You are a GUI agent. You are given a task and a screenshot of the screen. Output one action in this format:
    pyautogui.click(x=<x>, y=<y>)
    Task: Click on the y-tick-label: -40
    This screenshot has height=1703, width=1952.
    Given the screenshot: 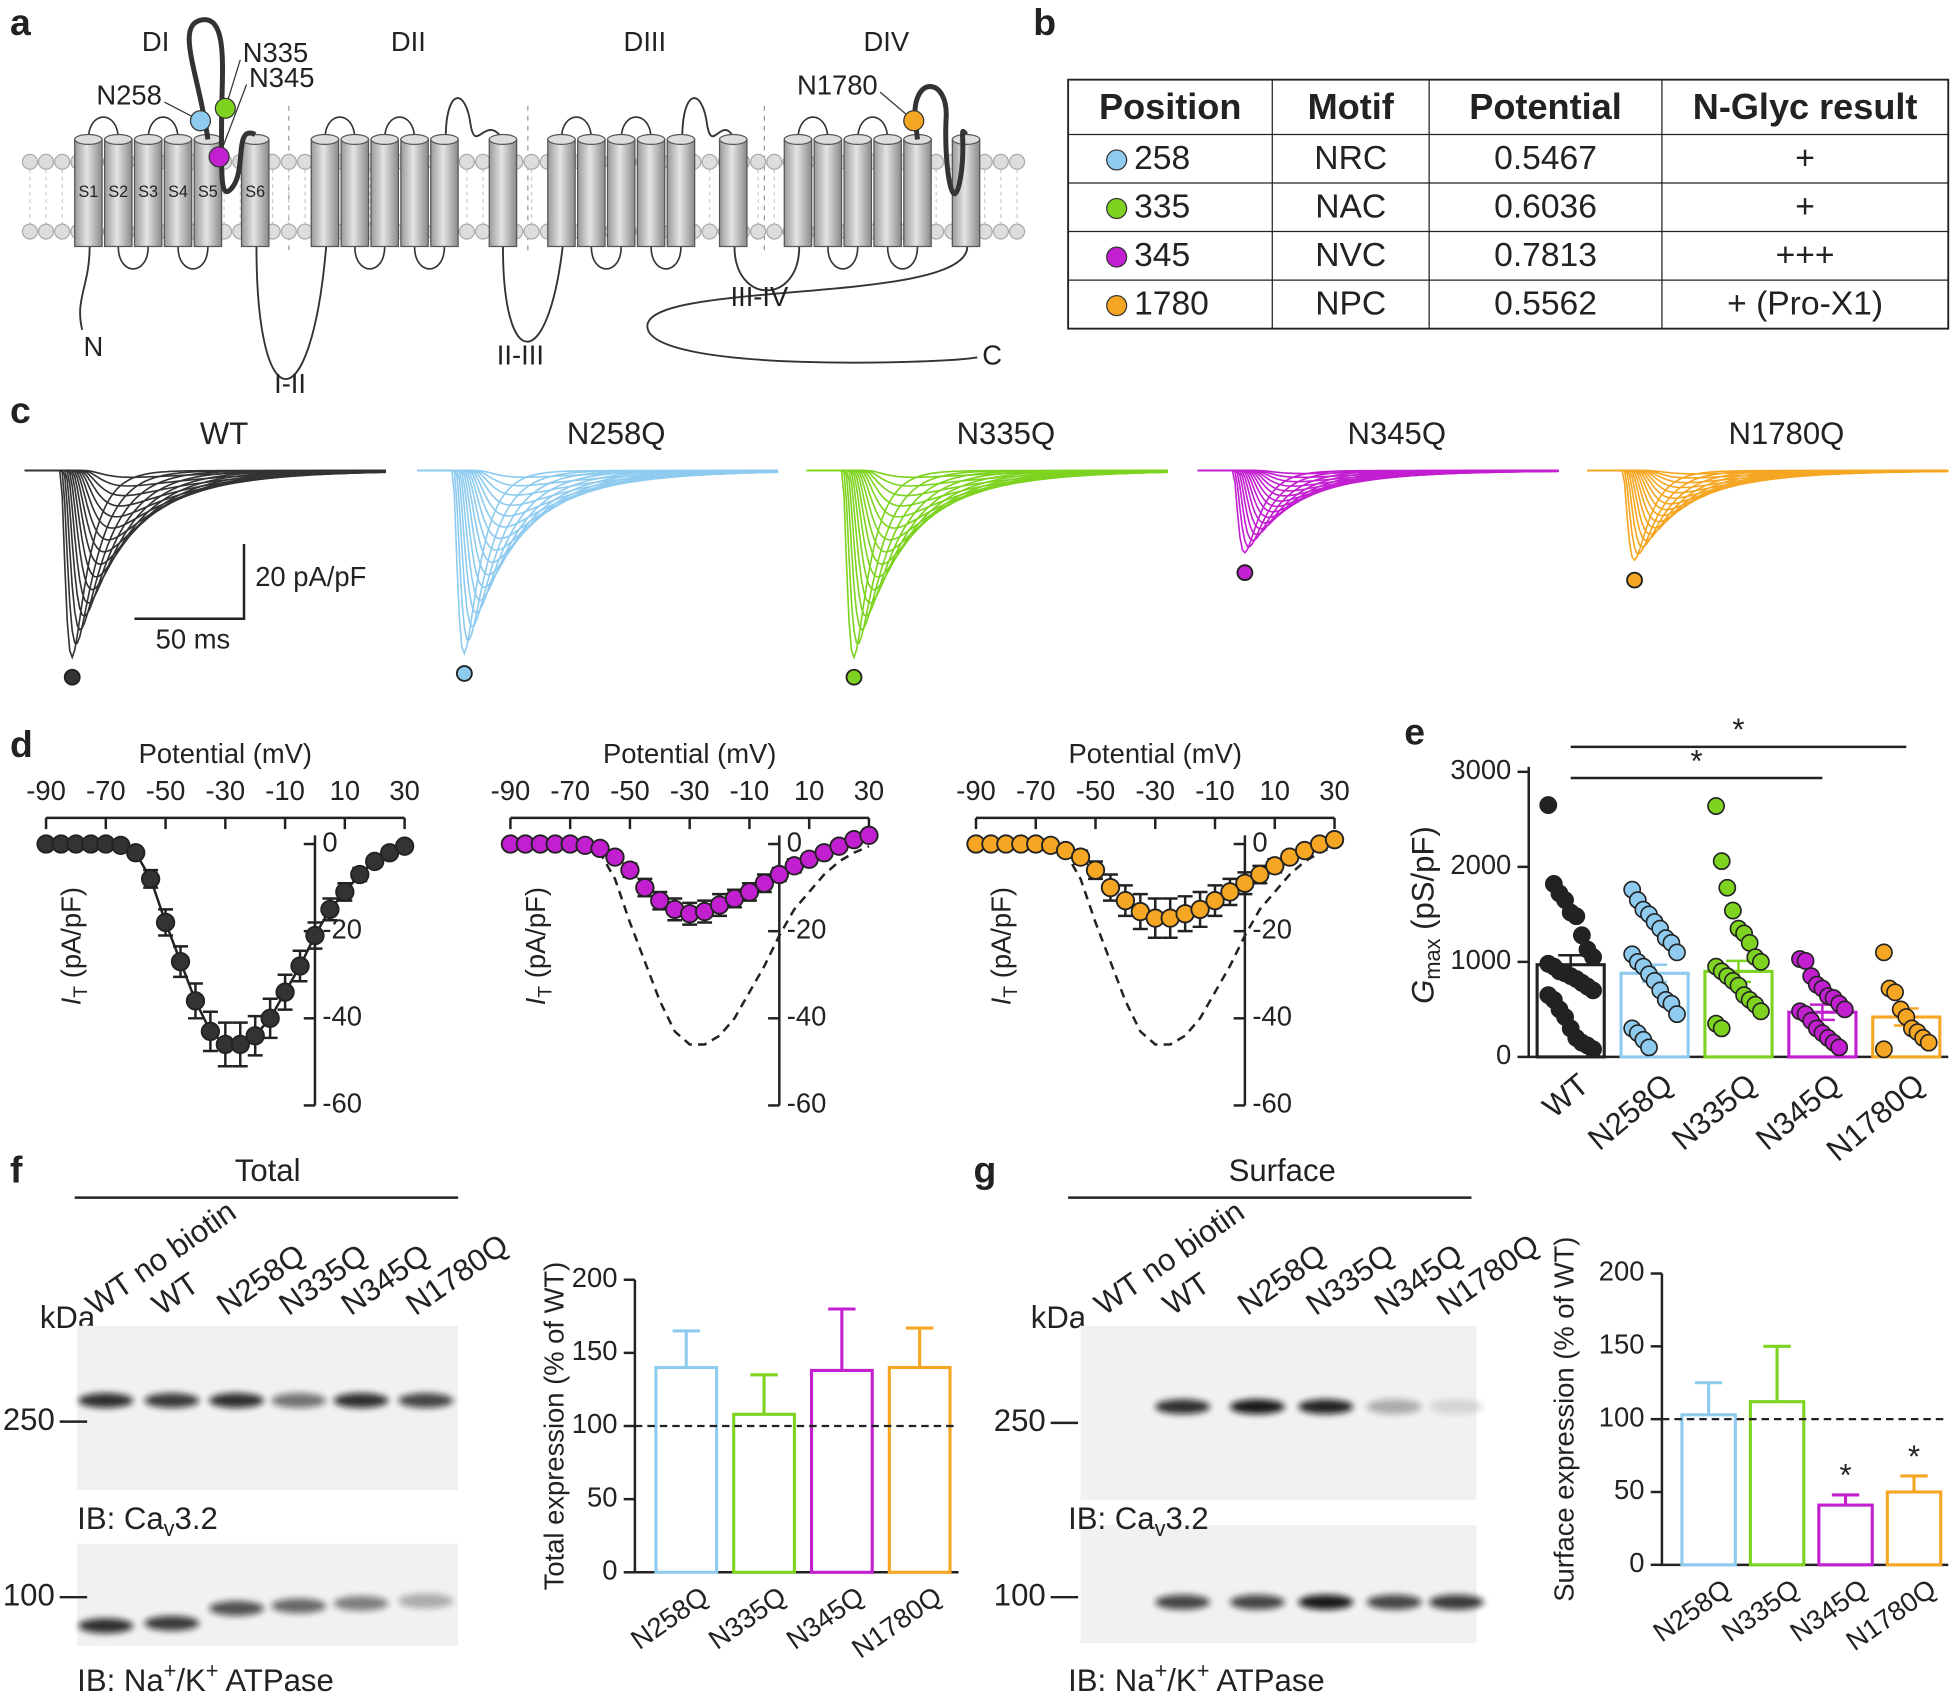 What is the action you would take?
    pyautogui.click(x=342, y=1016)
    